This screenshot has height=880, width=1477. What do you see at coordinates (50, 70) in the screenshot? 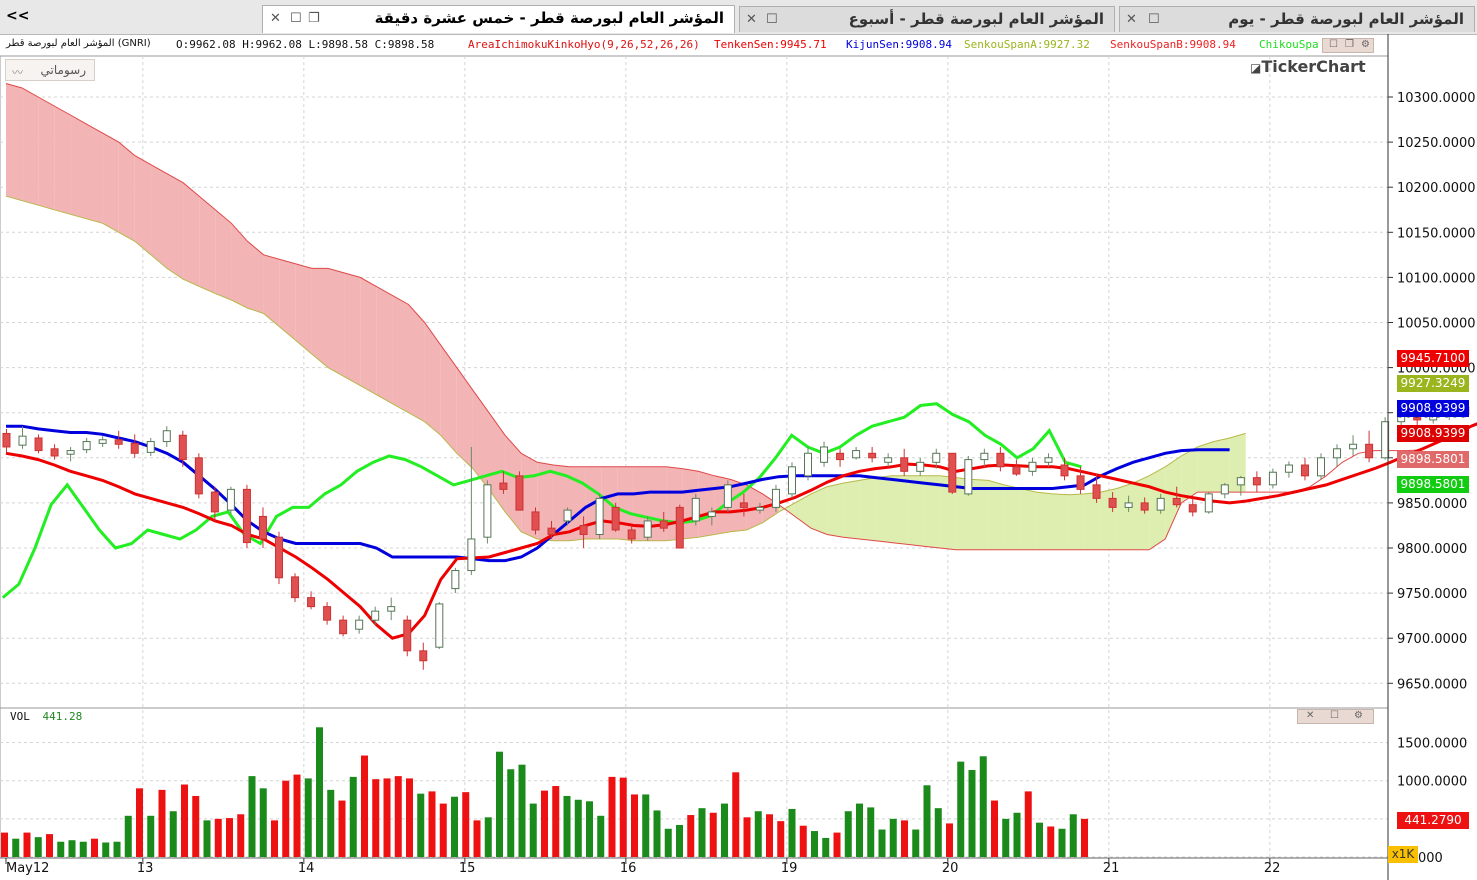
I see `my-drawings-button: 〰 رسوماتي` at bounding box center [50, 70].